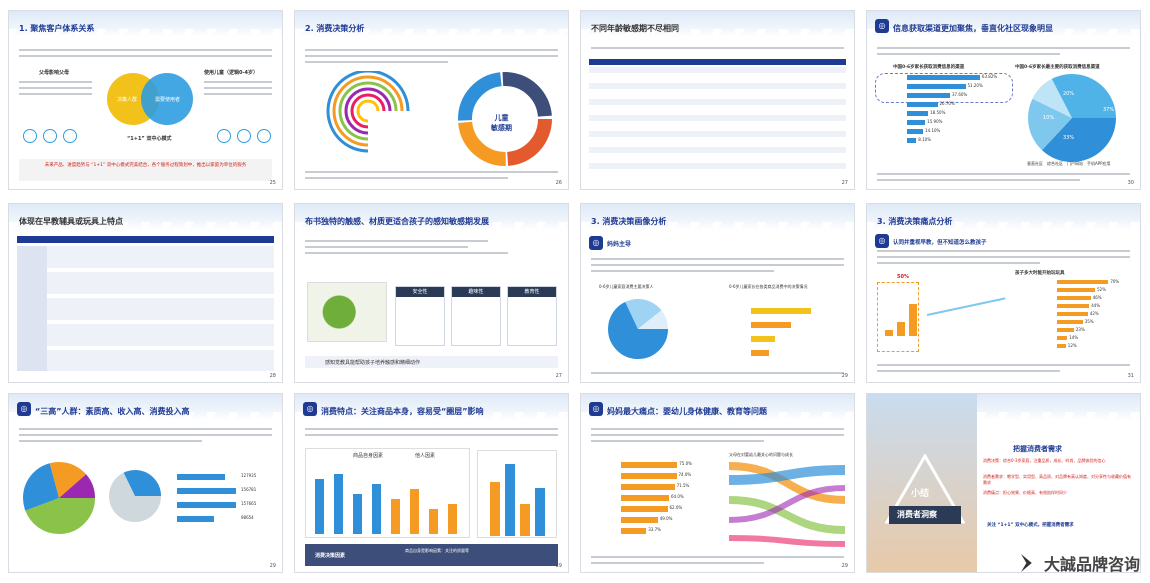 The height and width of the screenshot is (583, 1150). I want to click on pie-value: 37%, so click(1109, 110).